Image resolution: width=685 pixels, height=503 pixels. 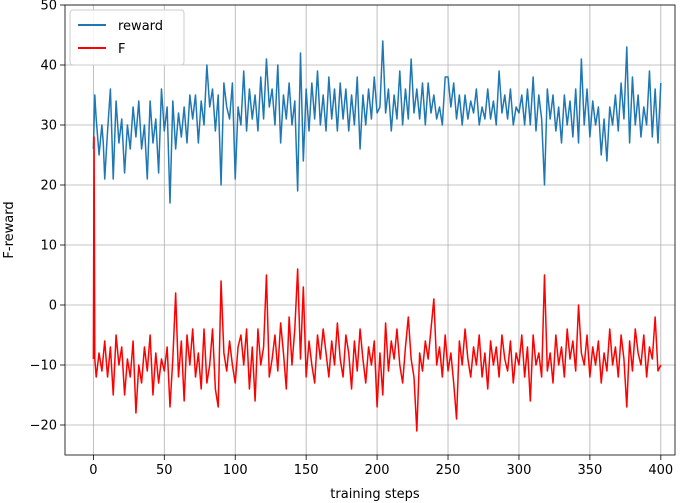 What do you see at coordinates (235, 470) in the screenshot?
I see `x-tick-label: 100` at bounding box center [235, 470].